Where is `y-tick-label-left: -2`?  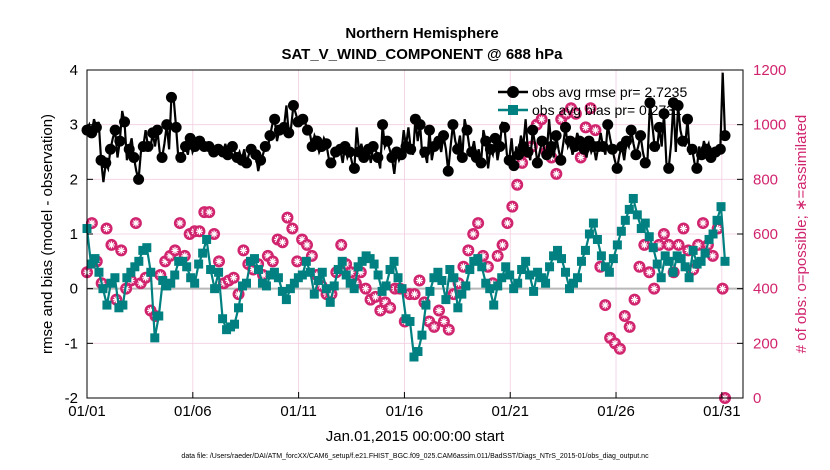 y-tick-label-left: -2 is located at coordinates (71, 398).